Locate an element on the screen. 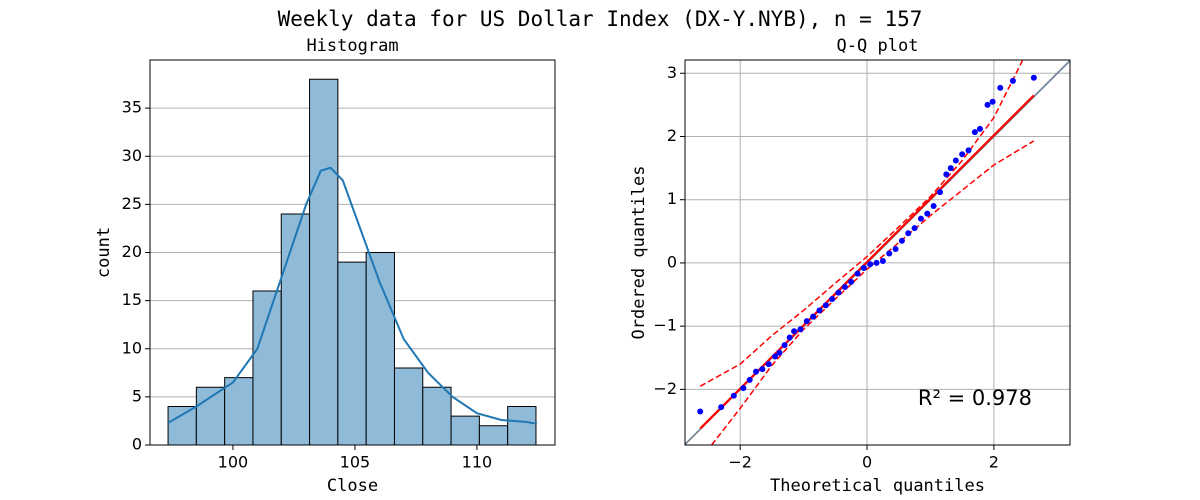 The width and height of the screenshot is (1200, 500). x-tick-label: 100 is located at coordinates (233, 462).